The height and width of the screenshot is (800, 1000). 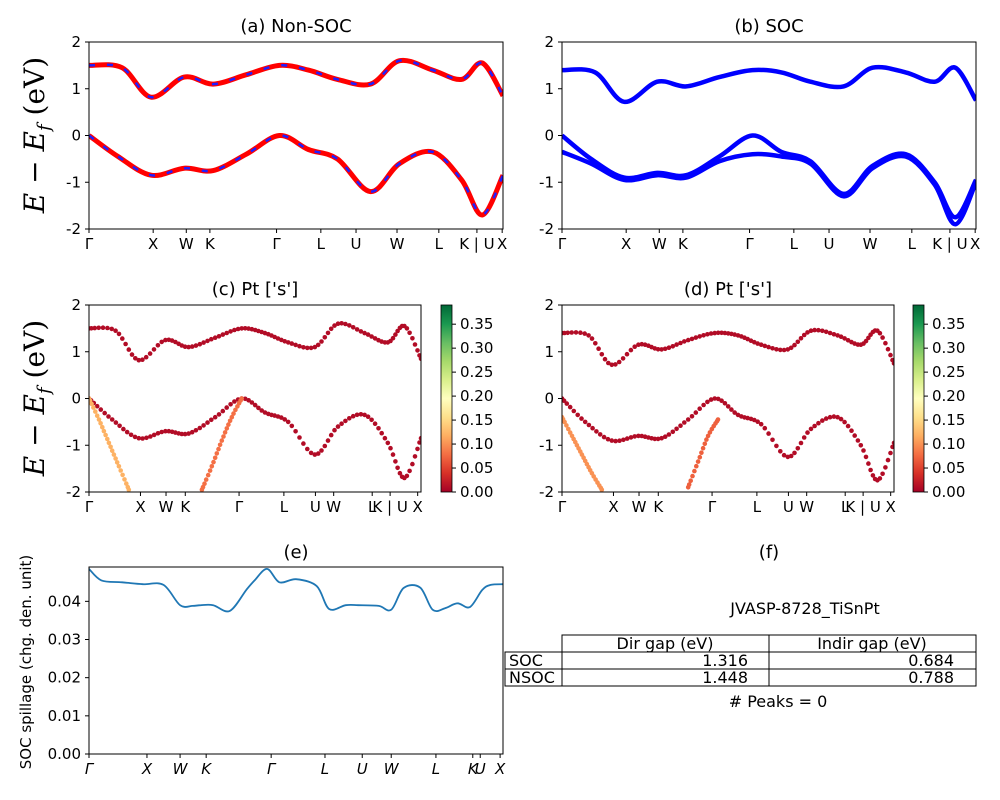 What do you see at coordinates (665, 643) in the screenshot?
I see `table-header-dir-gap: Dir gap (eV)` at bounding box center [665, 643].